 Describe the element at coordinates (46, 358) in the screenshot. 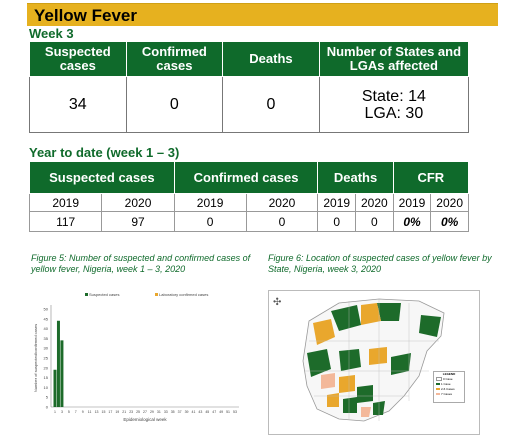

I see `y-tick-label: 25` at that location.